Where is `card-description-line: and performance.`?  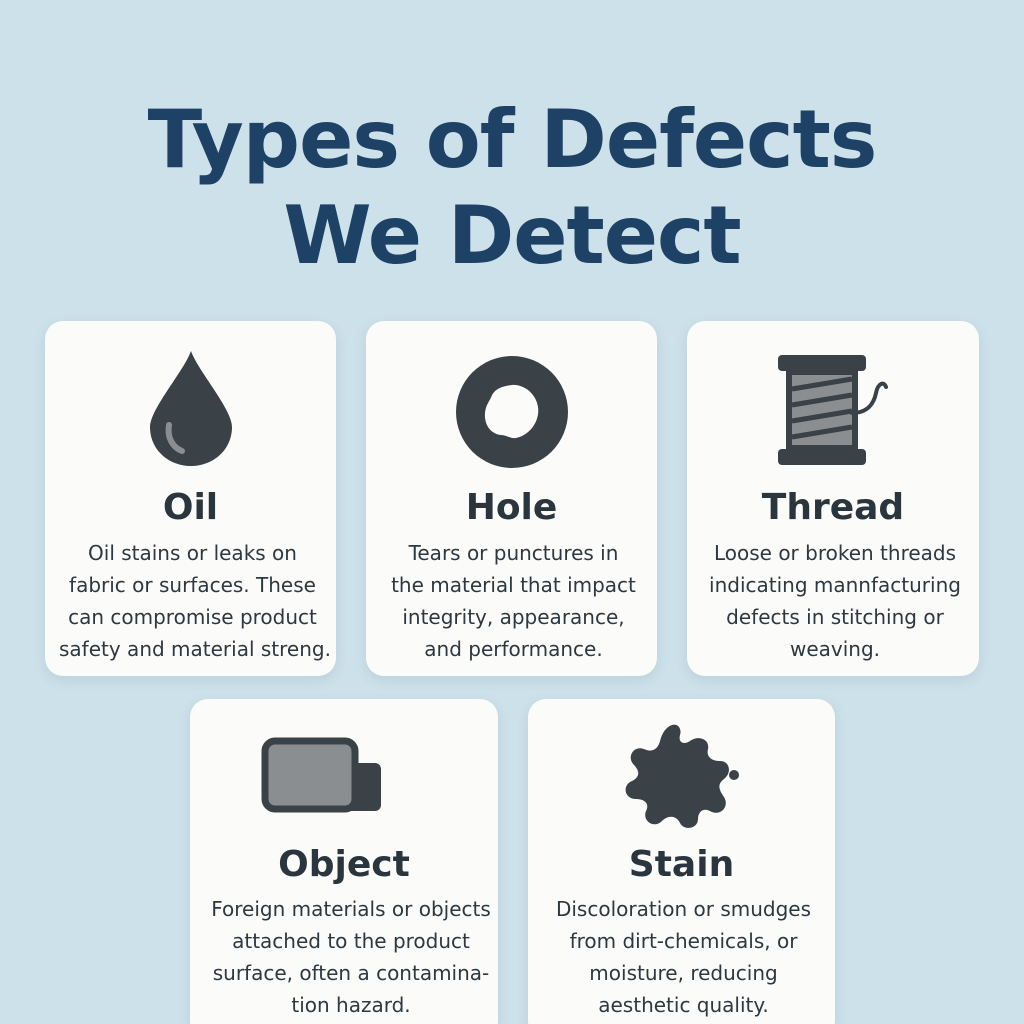 card-description-line: and performance. is located at coordinates (513, 649).